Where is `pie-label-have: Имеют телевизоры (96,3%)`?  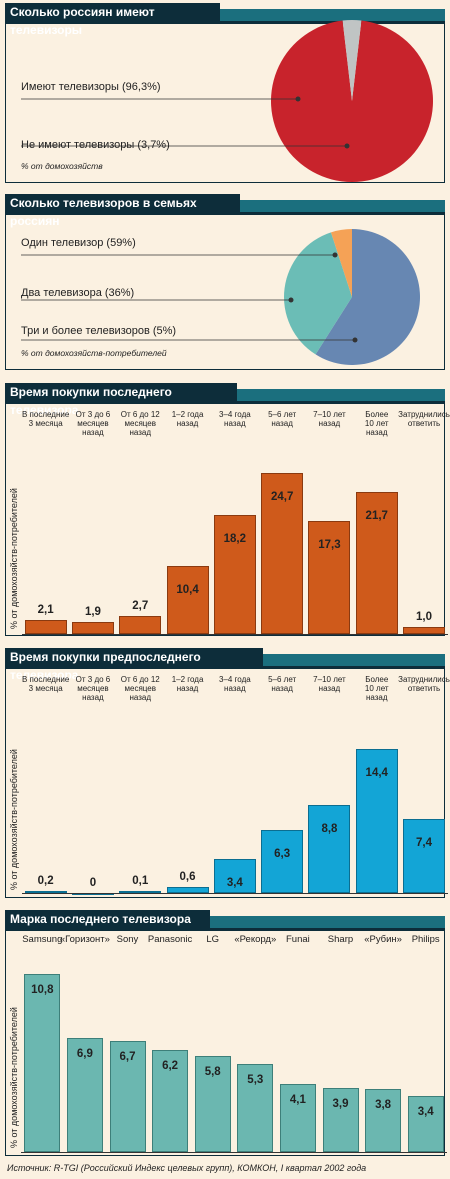
pie-label-have: Имеют телевизоры (96,3%) is located at coordinates (91, 87).